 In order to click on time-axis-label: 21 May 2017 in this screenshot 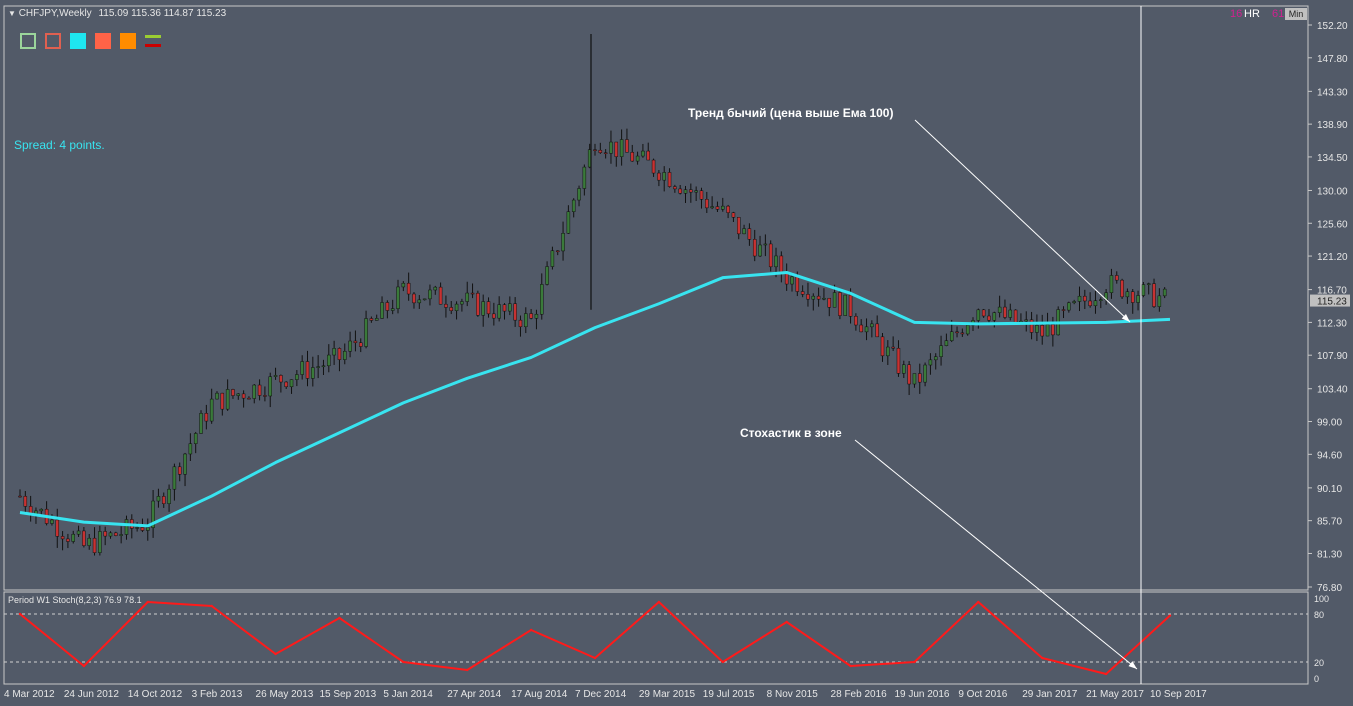, I will do `click(1115, 694)`.